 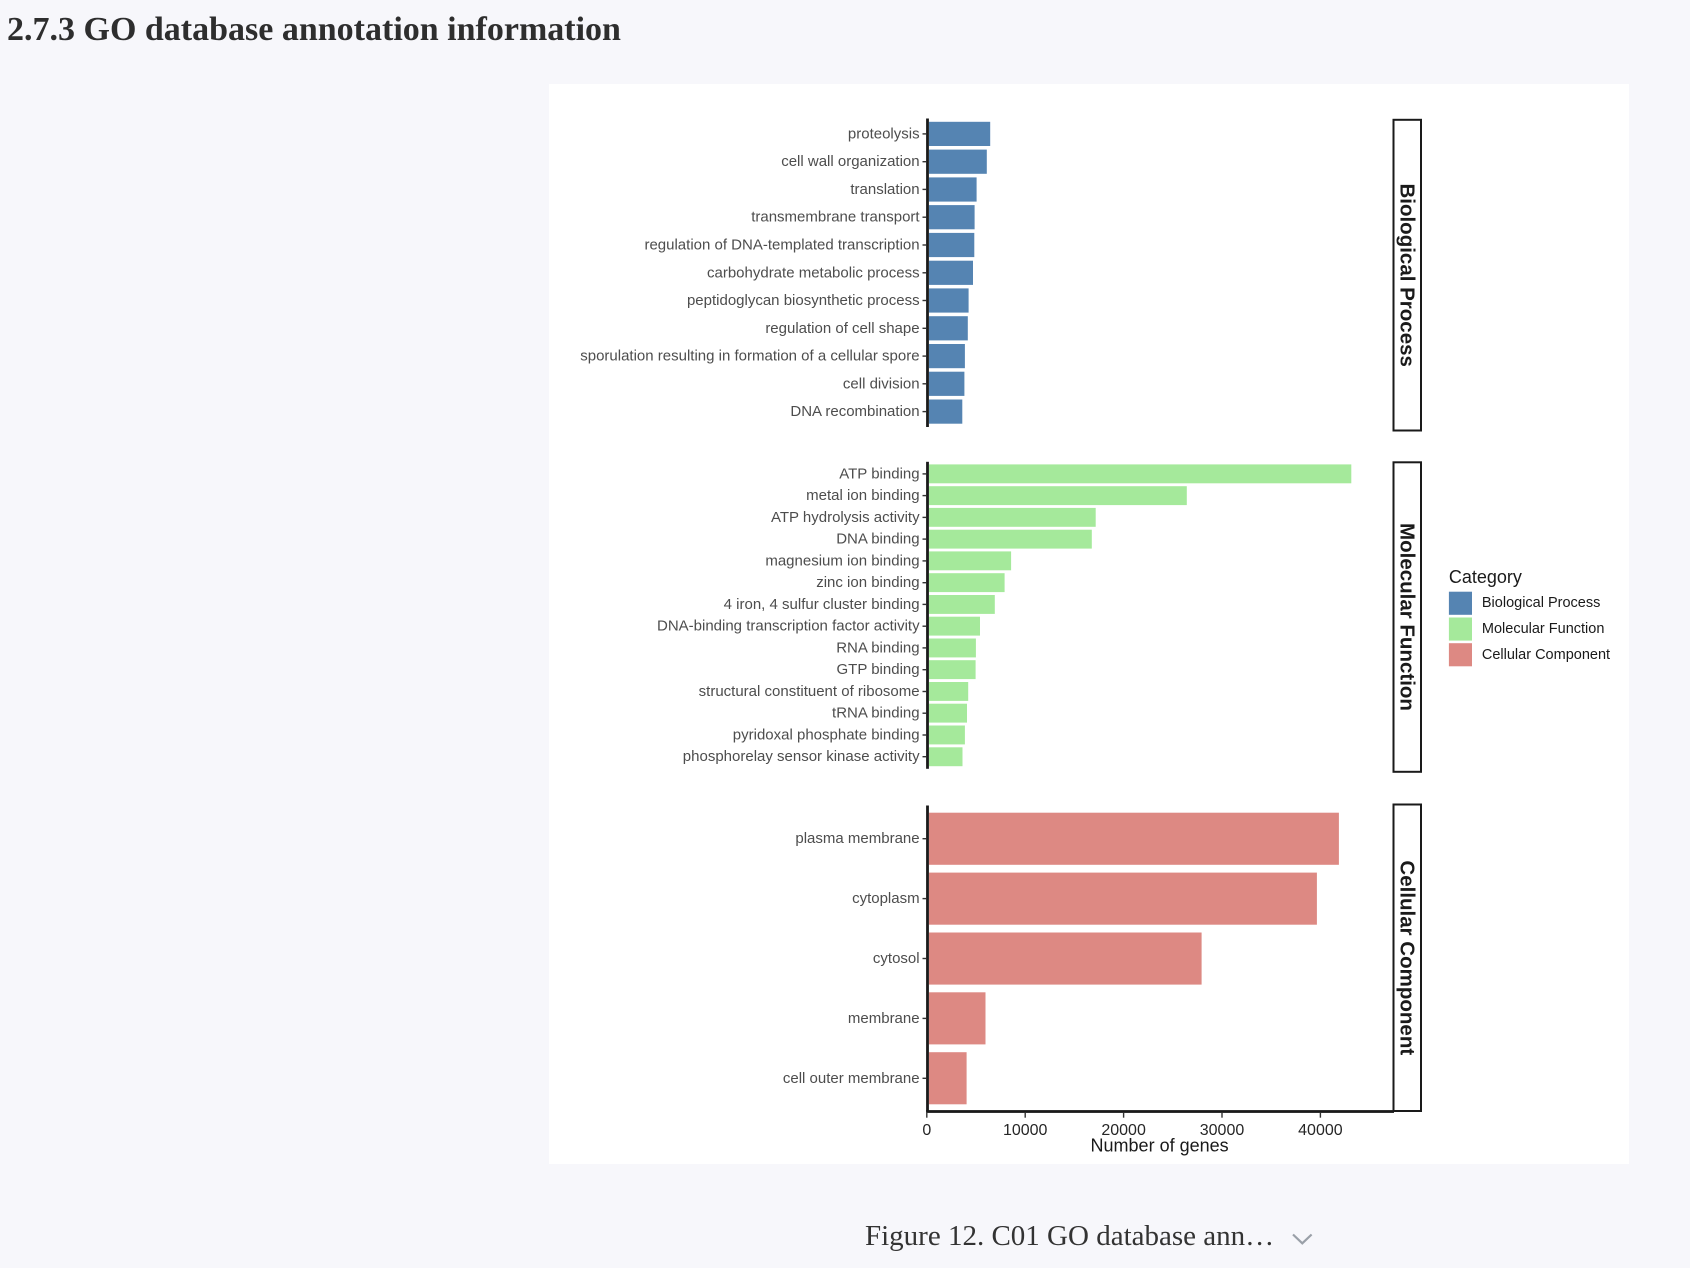 What do you see at coordinates (881, 383) in the screenshot?
I see `svg-text: cell division` at bounding box center [881, 383].